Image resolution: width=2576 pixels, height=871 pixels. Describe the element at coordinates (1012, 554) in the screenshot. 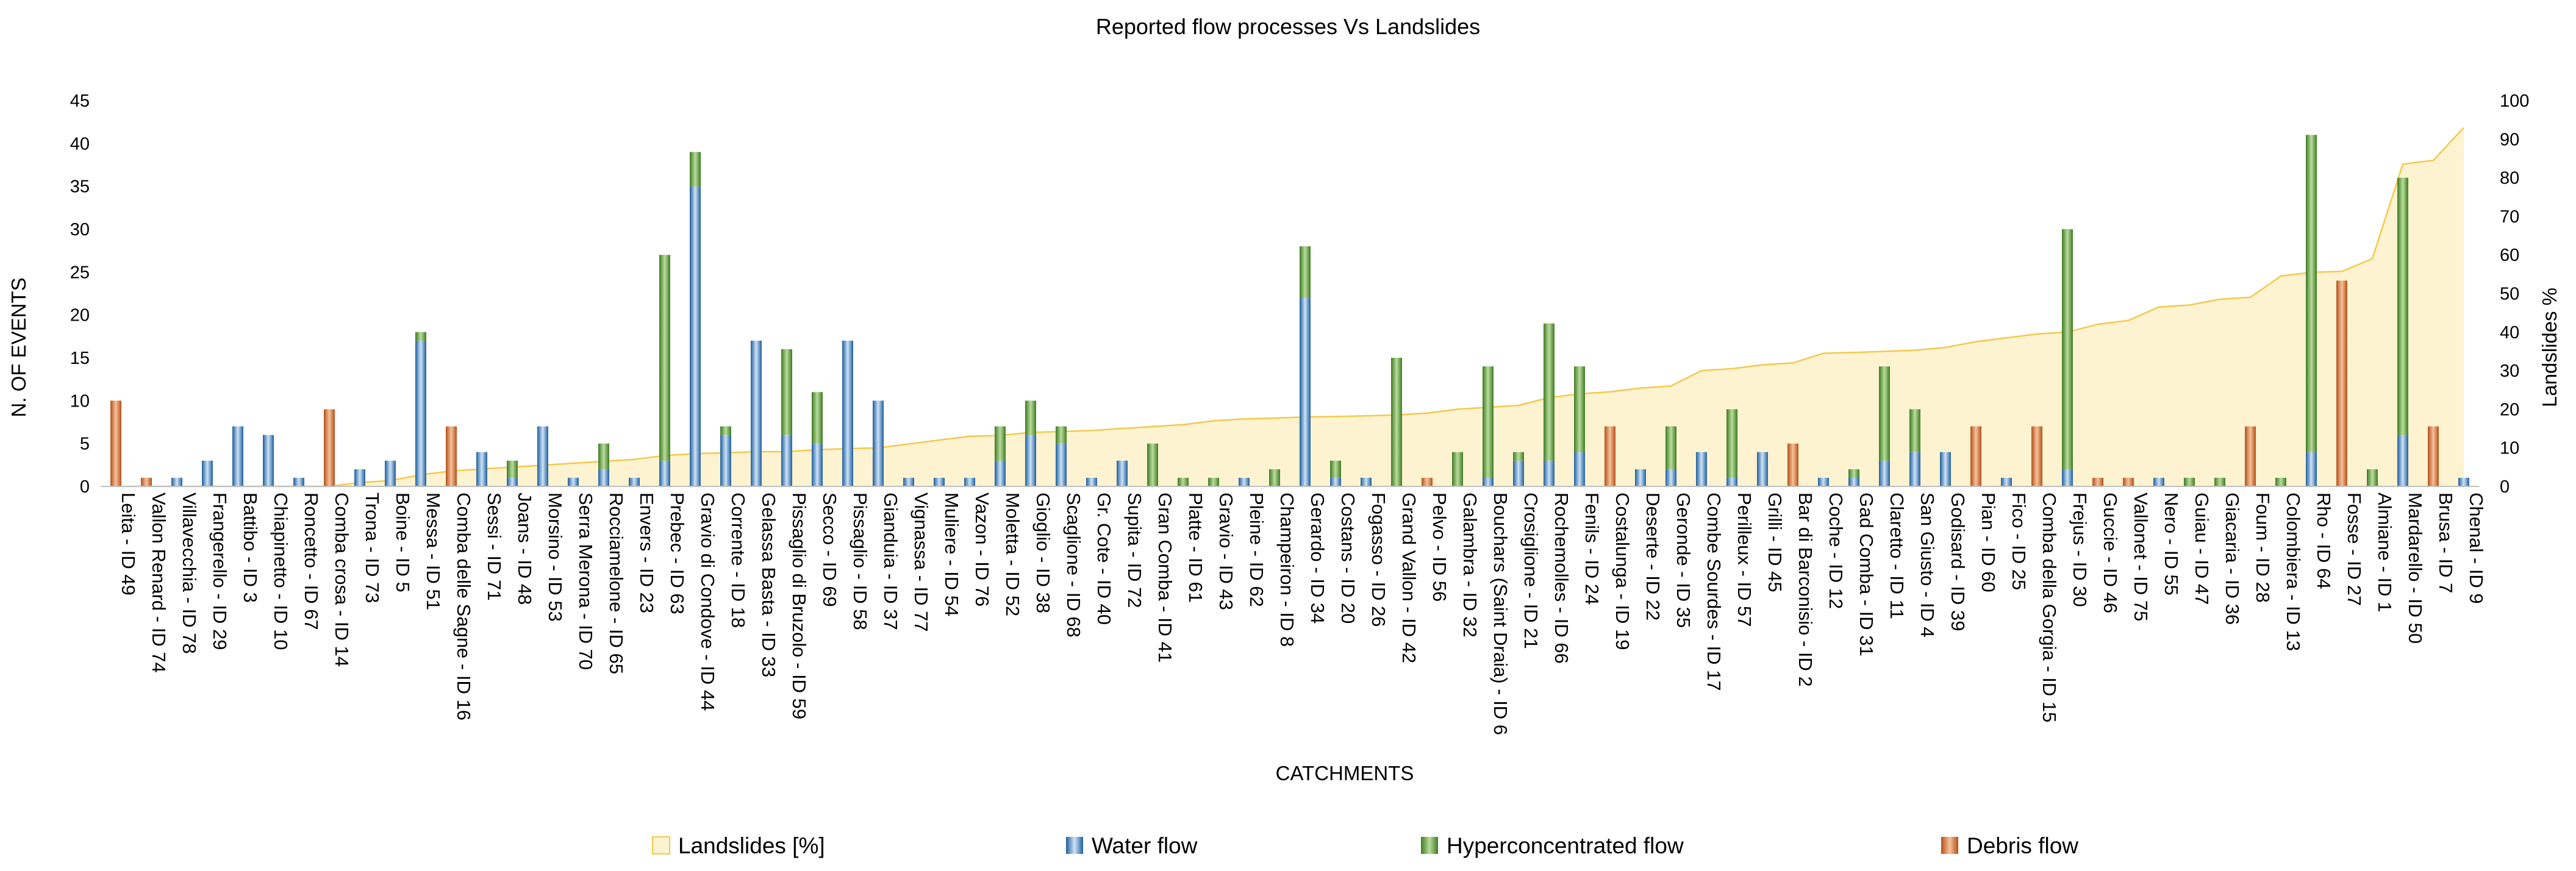

I see `category-label: Moletta - ID 52` at that location.